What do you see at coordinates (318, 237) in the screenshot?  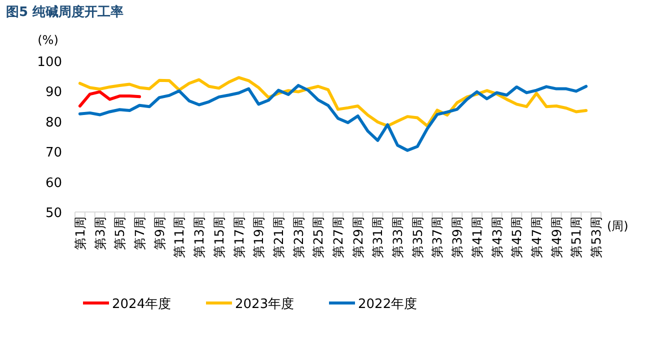 I see `x-tick-label: 第25周` at bounding box center [318, 237].